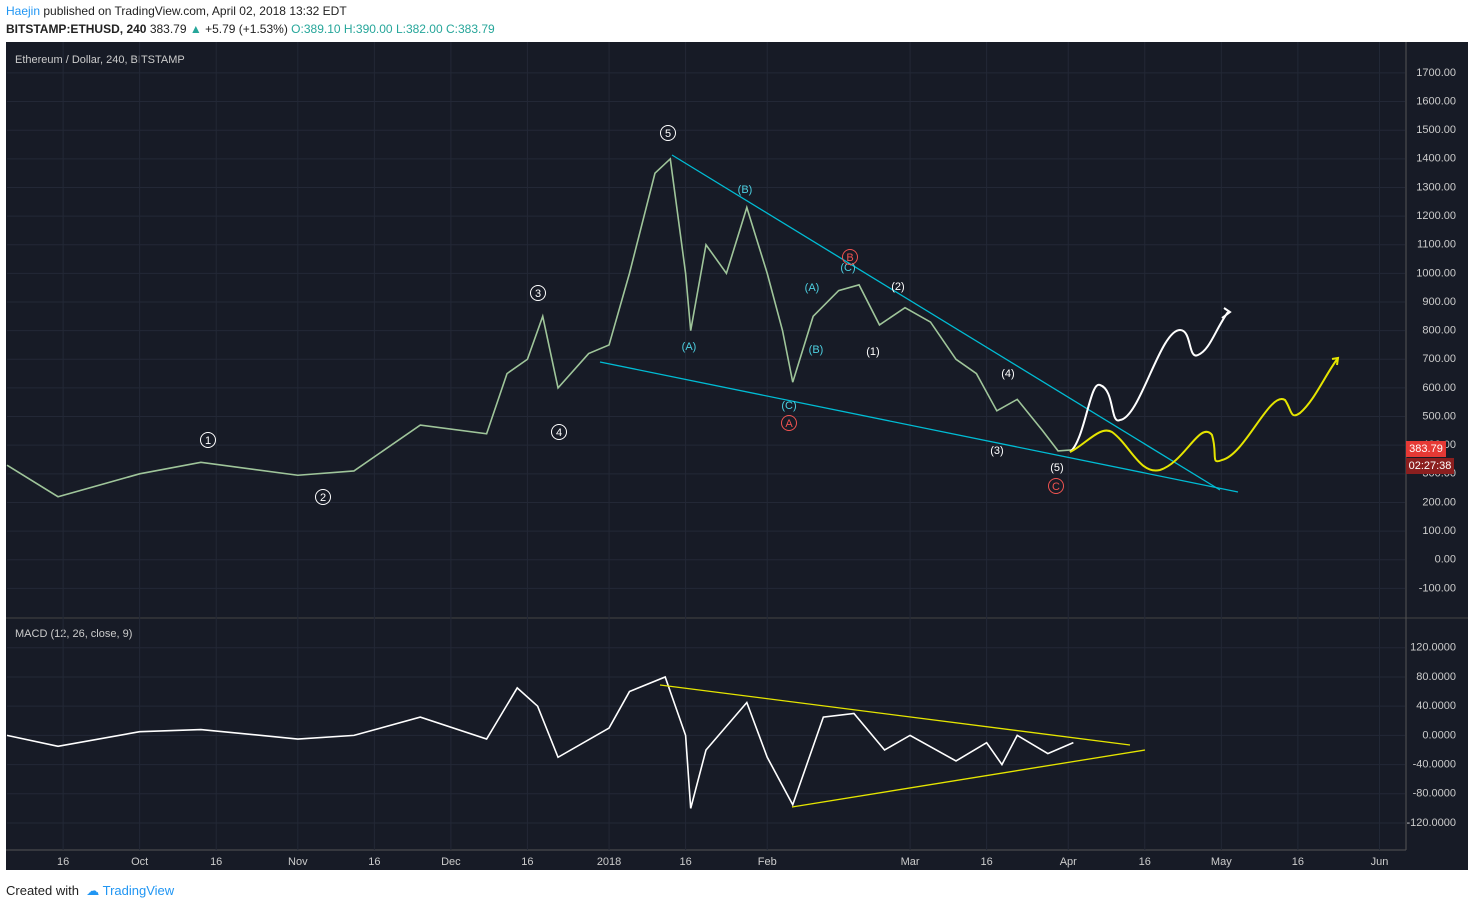 The width and height of the screenshot is (1473, 908). What do you see at coordinates (316, 29) in the screenshot?
I see `open: O:389.10` at bounding box center [316, 29].